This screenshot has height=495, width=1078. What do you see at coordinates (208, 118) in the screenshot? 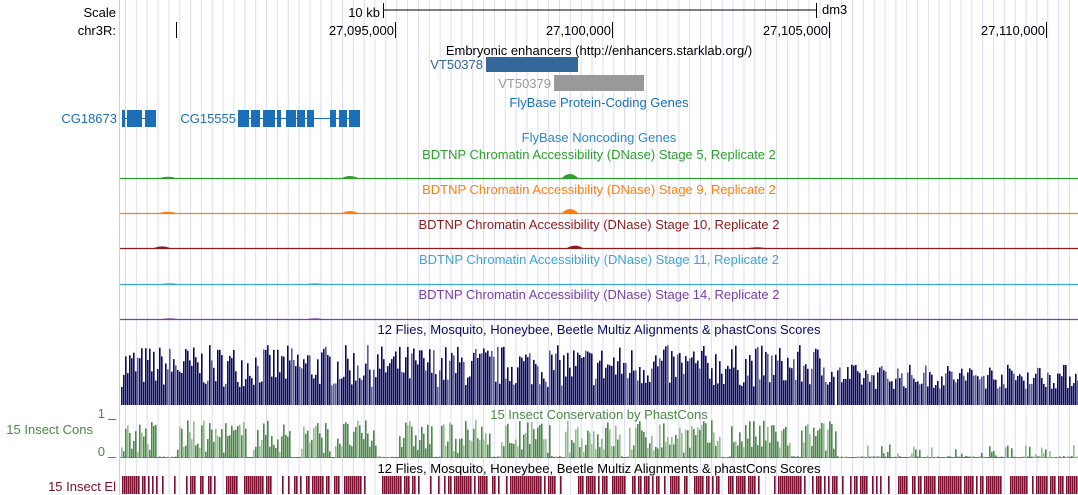
I see `gene-label: CG15555` at bounding box center [208, 118].